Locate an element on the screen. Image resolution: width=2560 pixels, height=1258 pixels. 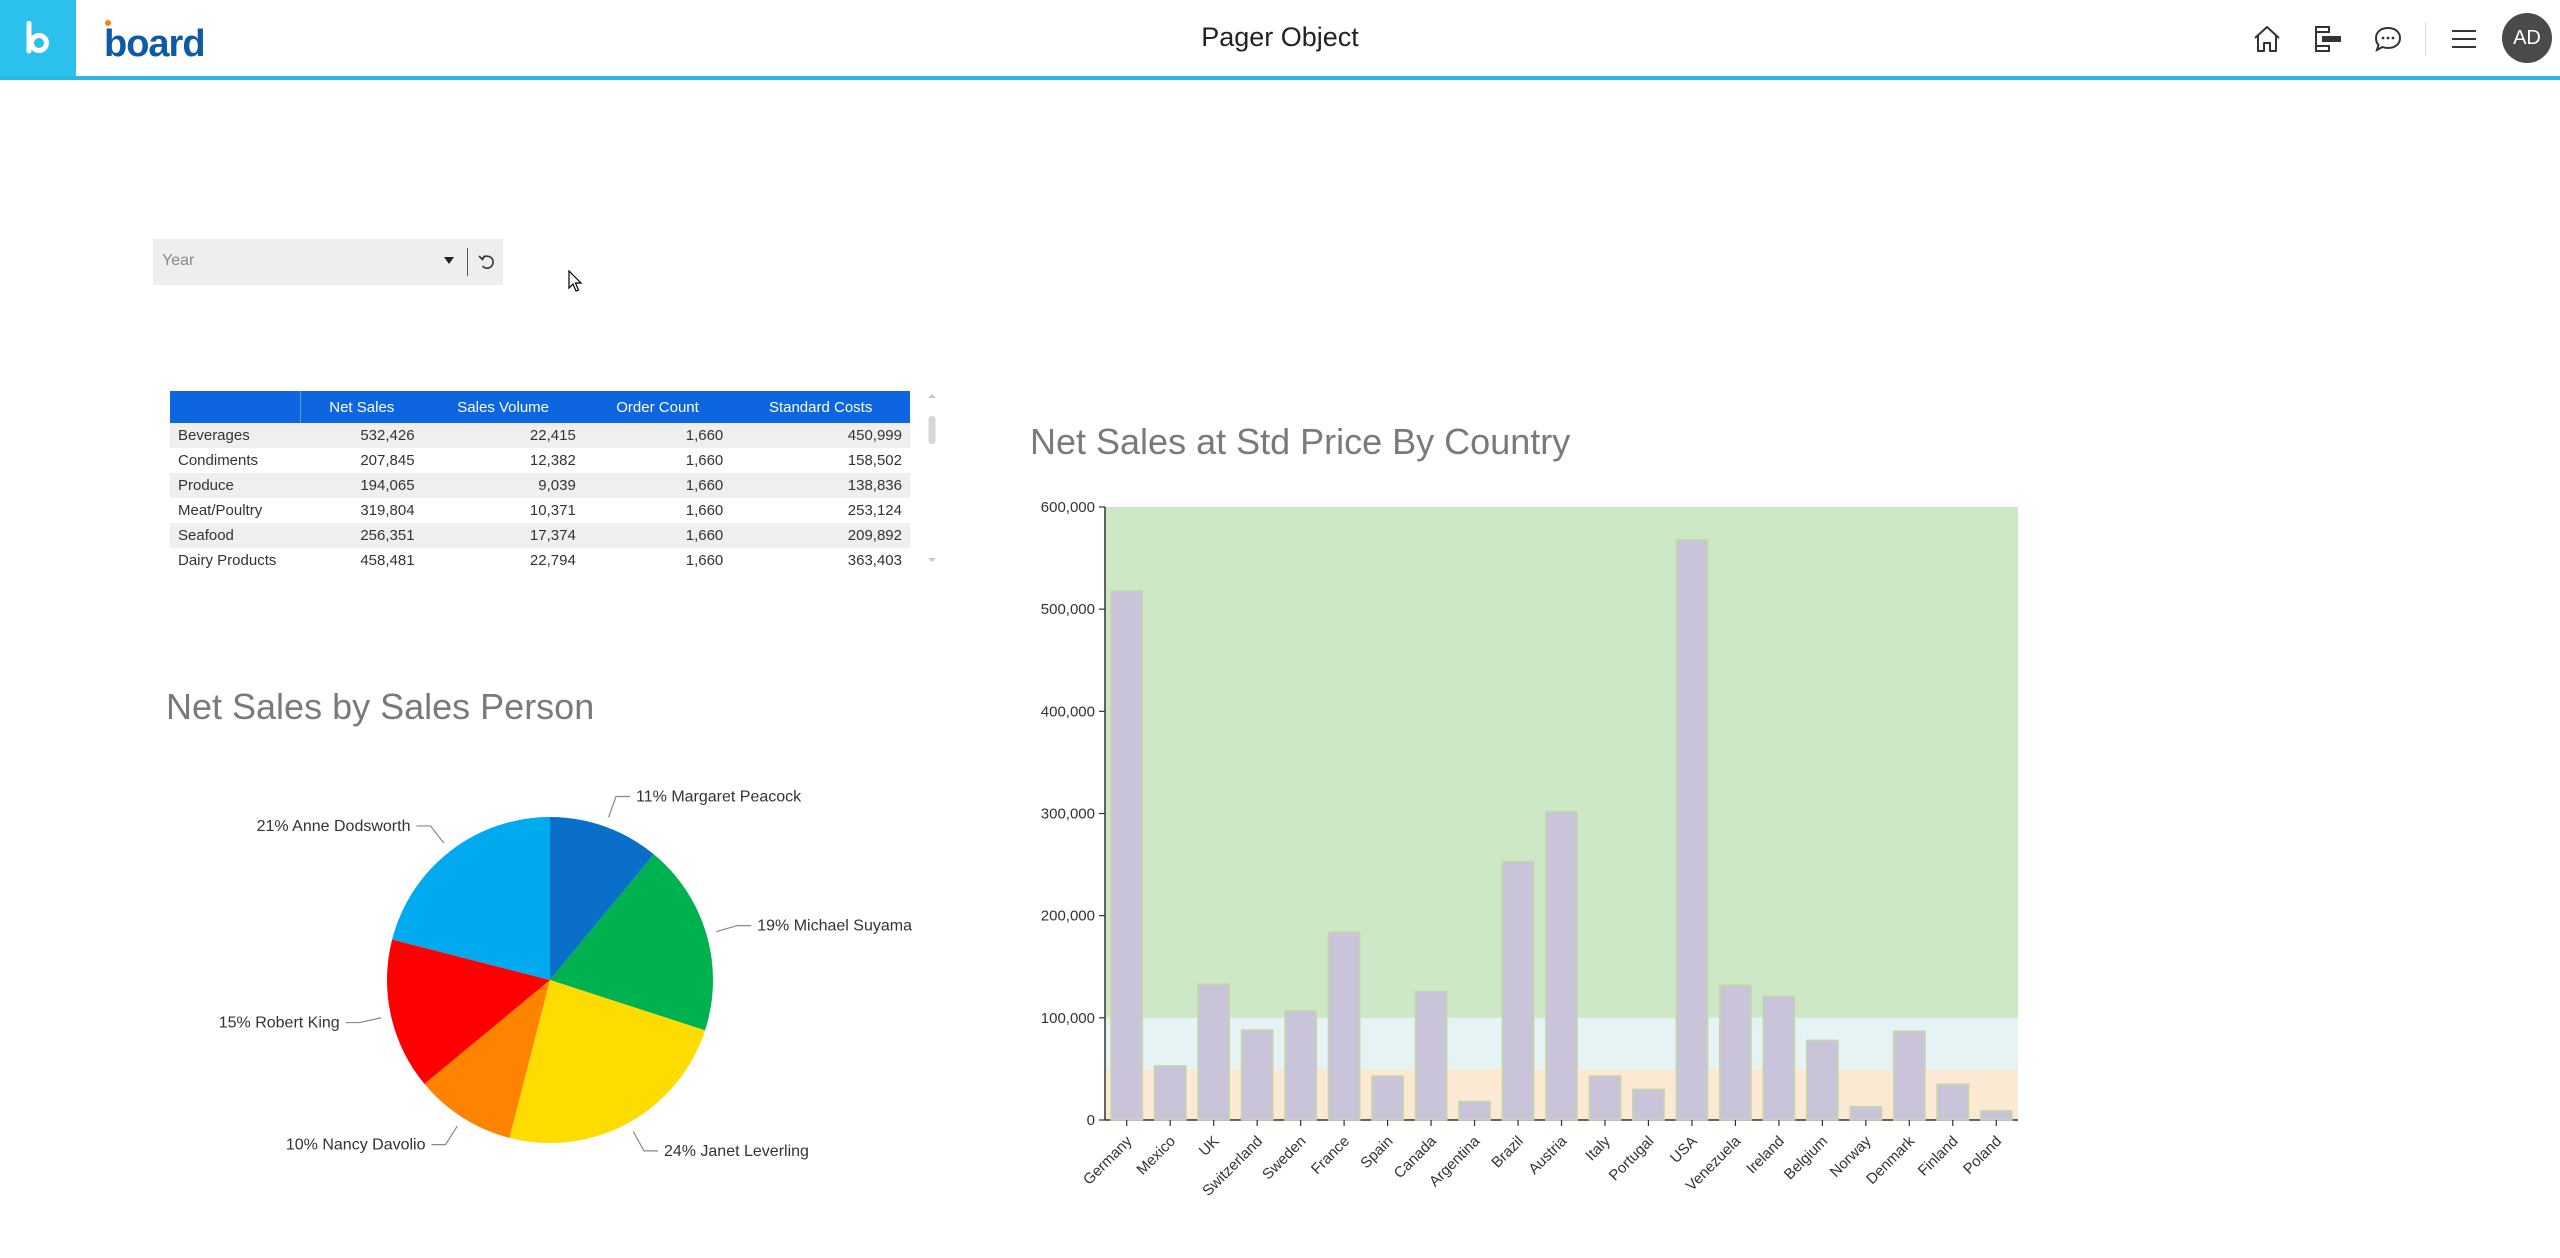
board-app-icon is located at coordinates (38, 38).